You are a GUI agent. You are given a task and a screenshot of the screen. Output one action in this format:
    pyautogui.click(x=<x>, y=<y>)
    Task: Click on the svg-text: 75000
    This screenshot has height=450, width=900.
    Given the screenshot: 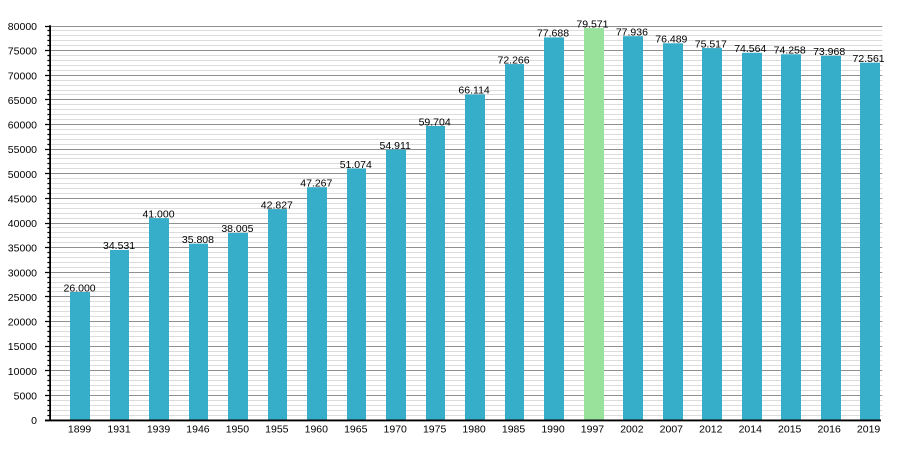 What is the action you would take?
    pyautogui.click(x=22, y=52)
    